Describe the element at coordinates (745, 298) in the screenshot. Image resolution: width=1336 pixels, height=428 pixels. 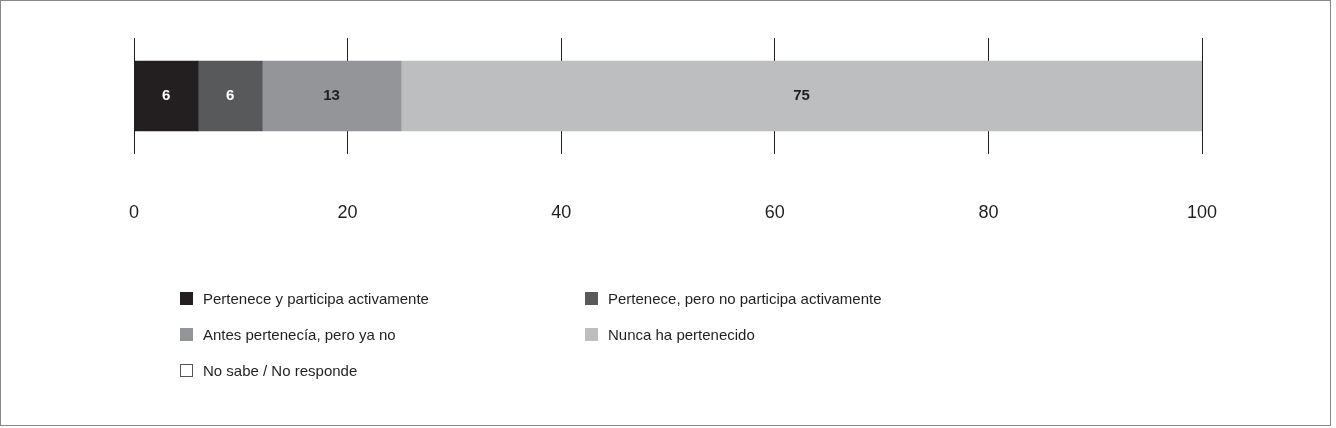
I see `legend-label: Pertenece, pero no participa activamente` at that location.